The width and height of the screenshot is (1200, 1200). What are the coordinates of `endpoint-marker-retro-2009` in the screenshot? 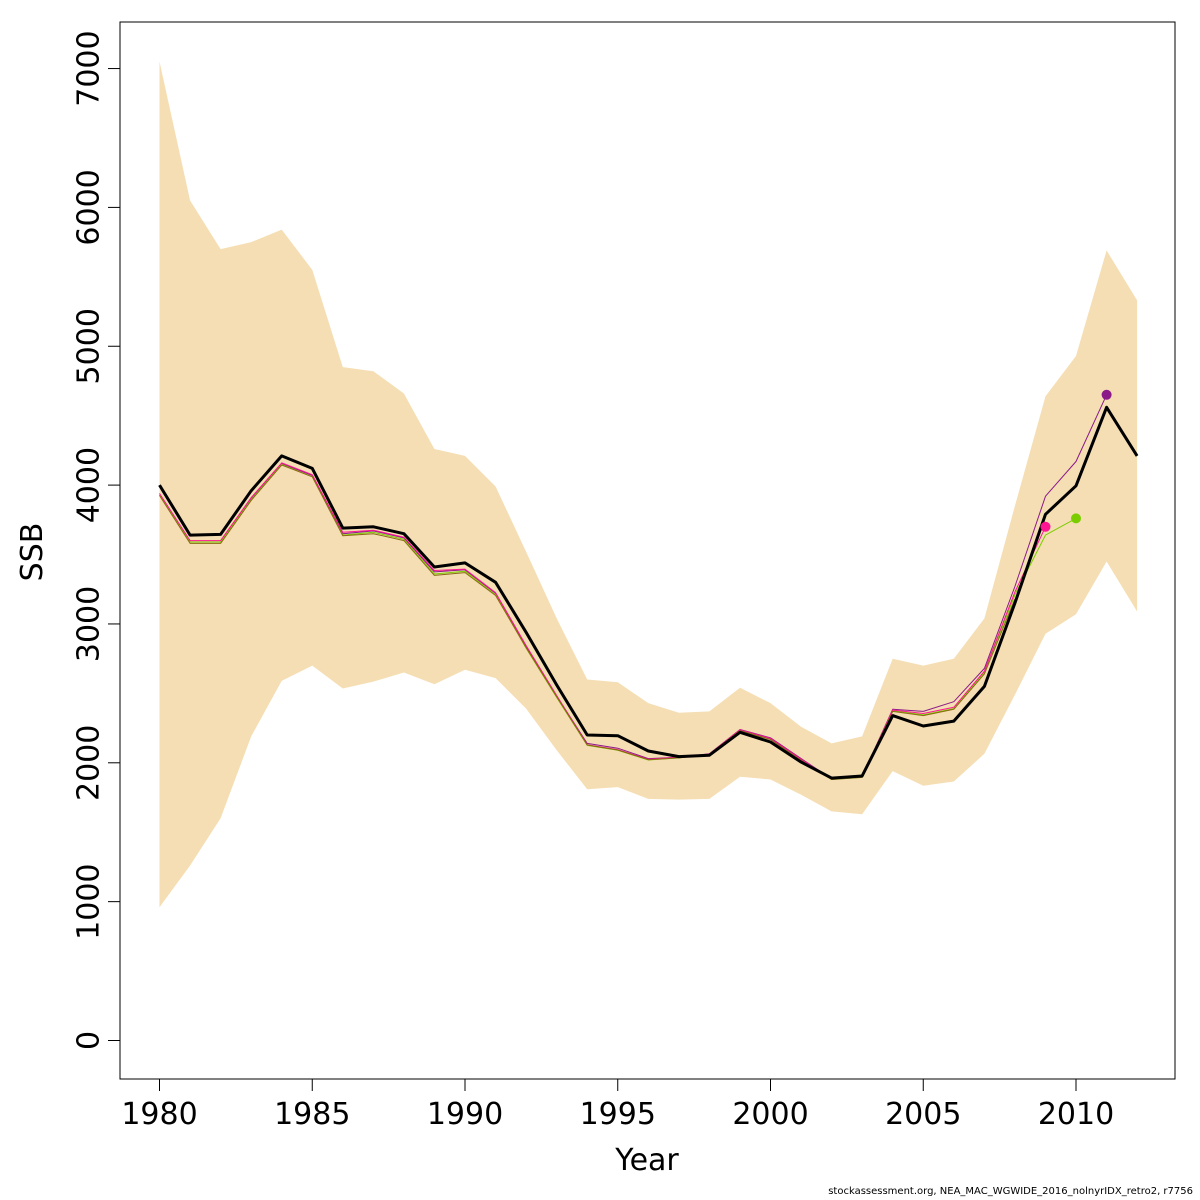 It's located at (1045, 526).